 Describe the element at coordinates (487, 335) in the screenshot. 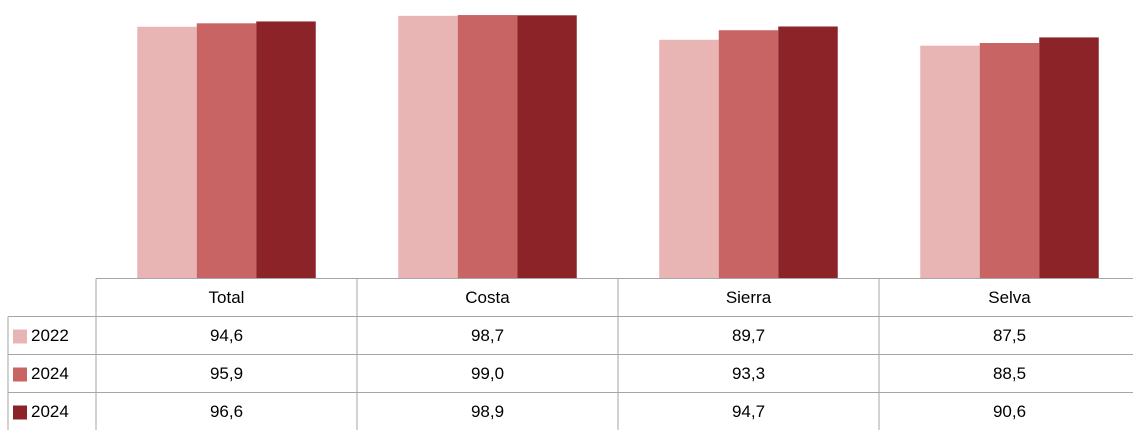

I see `value-label: 98,7` at that location.